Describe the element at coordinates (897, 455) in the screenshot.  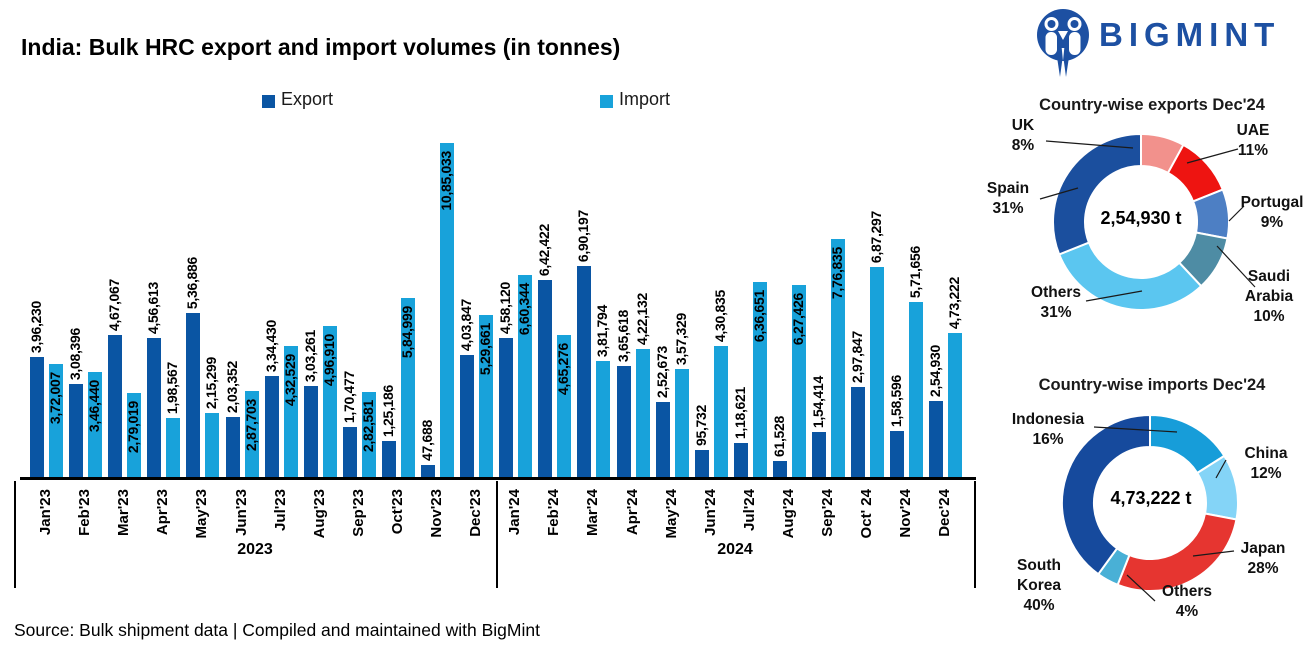
I see `bar-export-Nov'24` at that location.